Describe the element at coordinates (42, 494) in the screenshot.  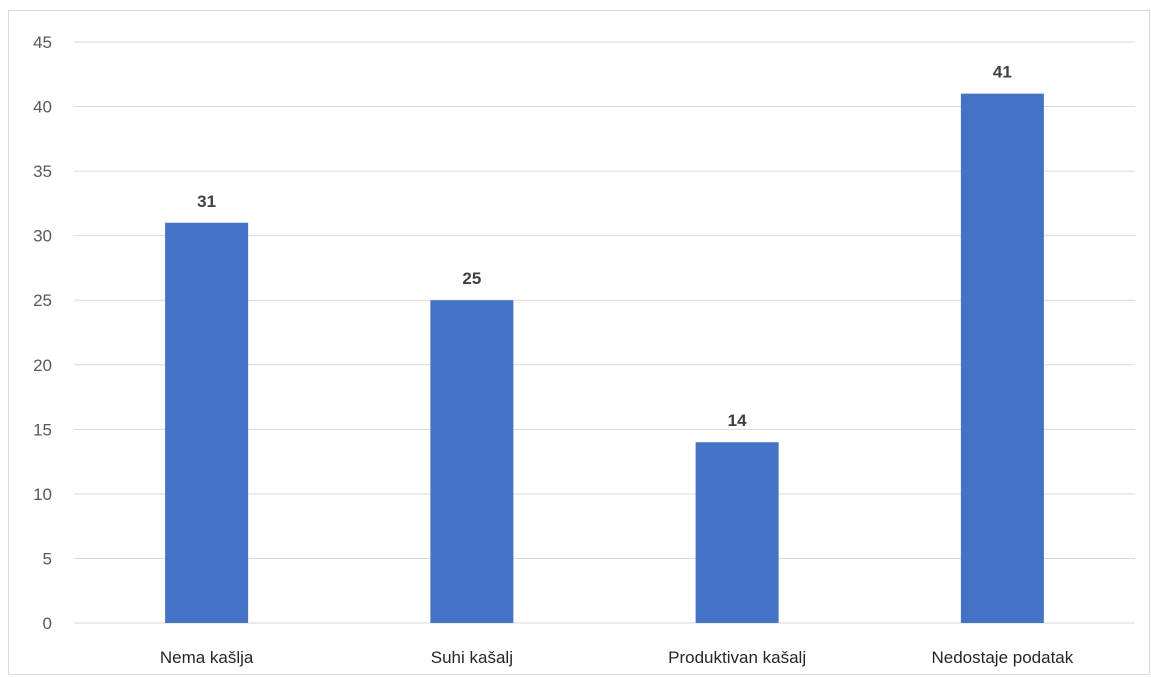
I see `y-tick-label: 10` at that location.